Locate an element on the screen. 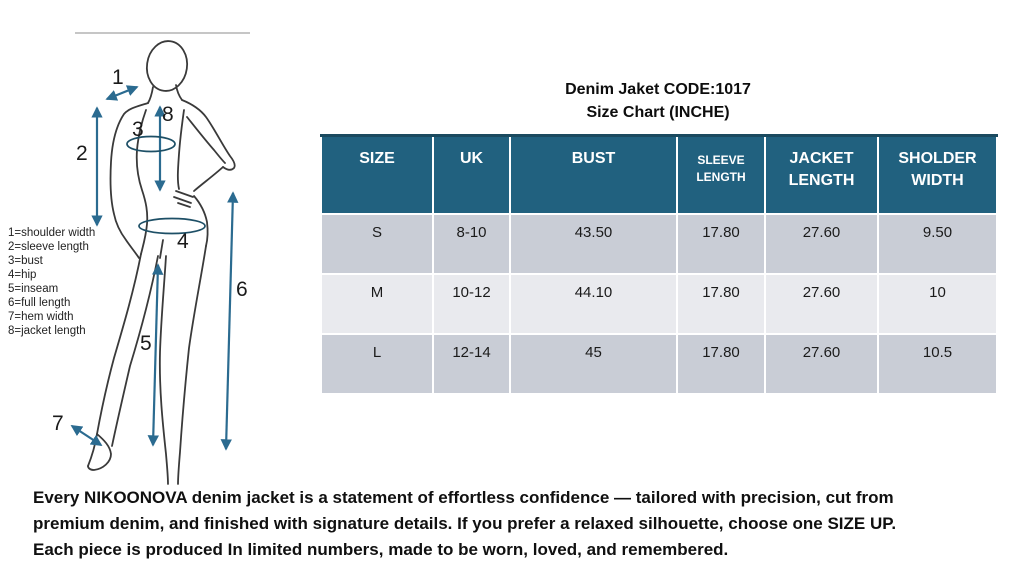  cell-sholder-m: 10 is located at coordinates (937, 304).